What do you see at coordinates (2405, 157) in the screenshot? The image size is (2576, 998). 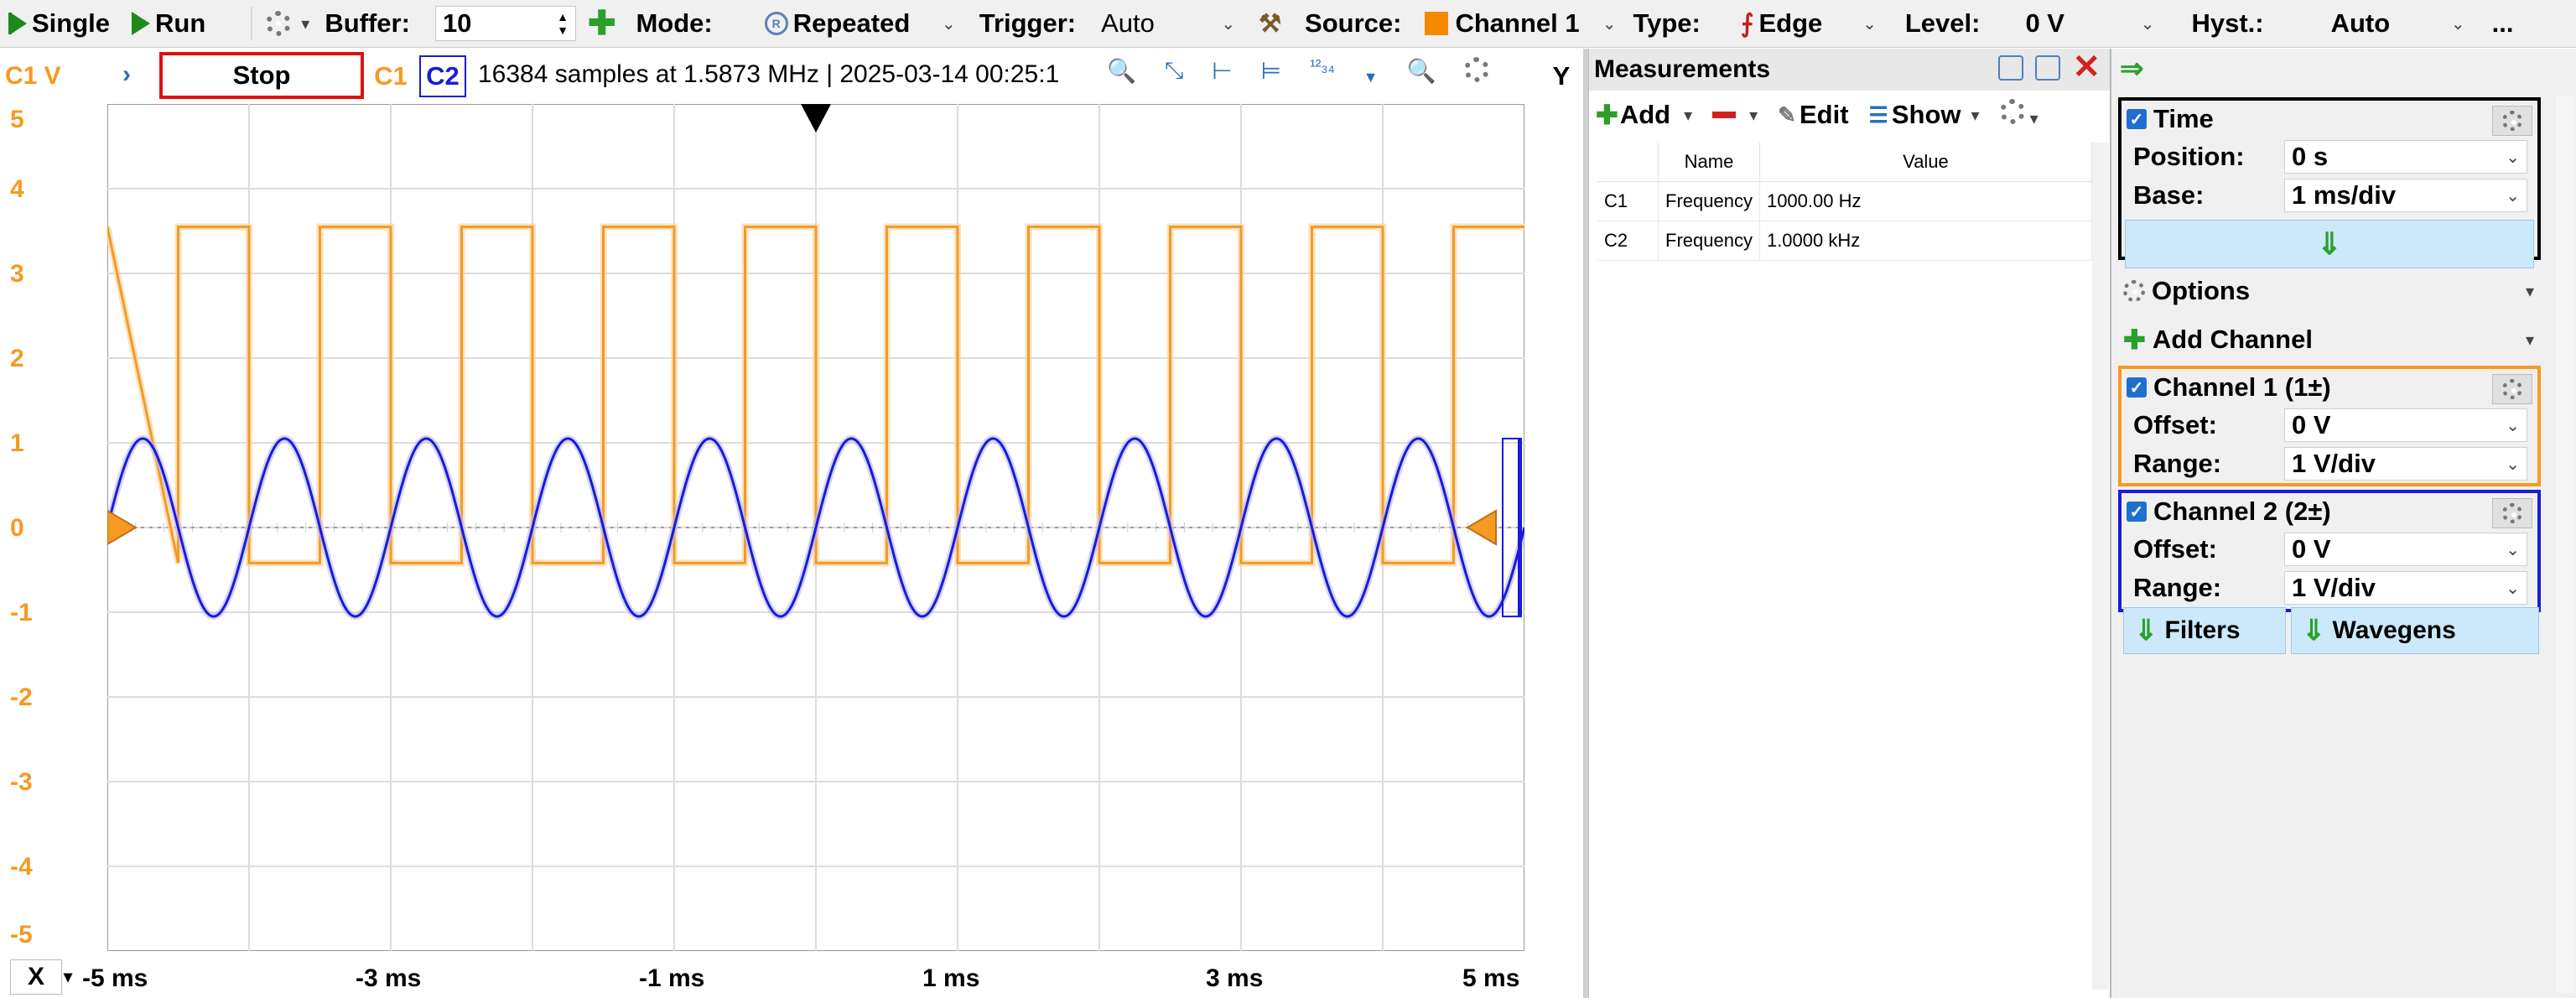 I see `position-select: 0 s ⌄` at bounding box center [2405, 157].